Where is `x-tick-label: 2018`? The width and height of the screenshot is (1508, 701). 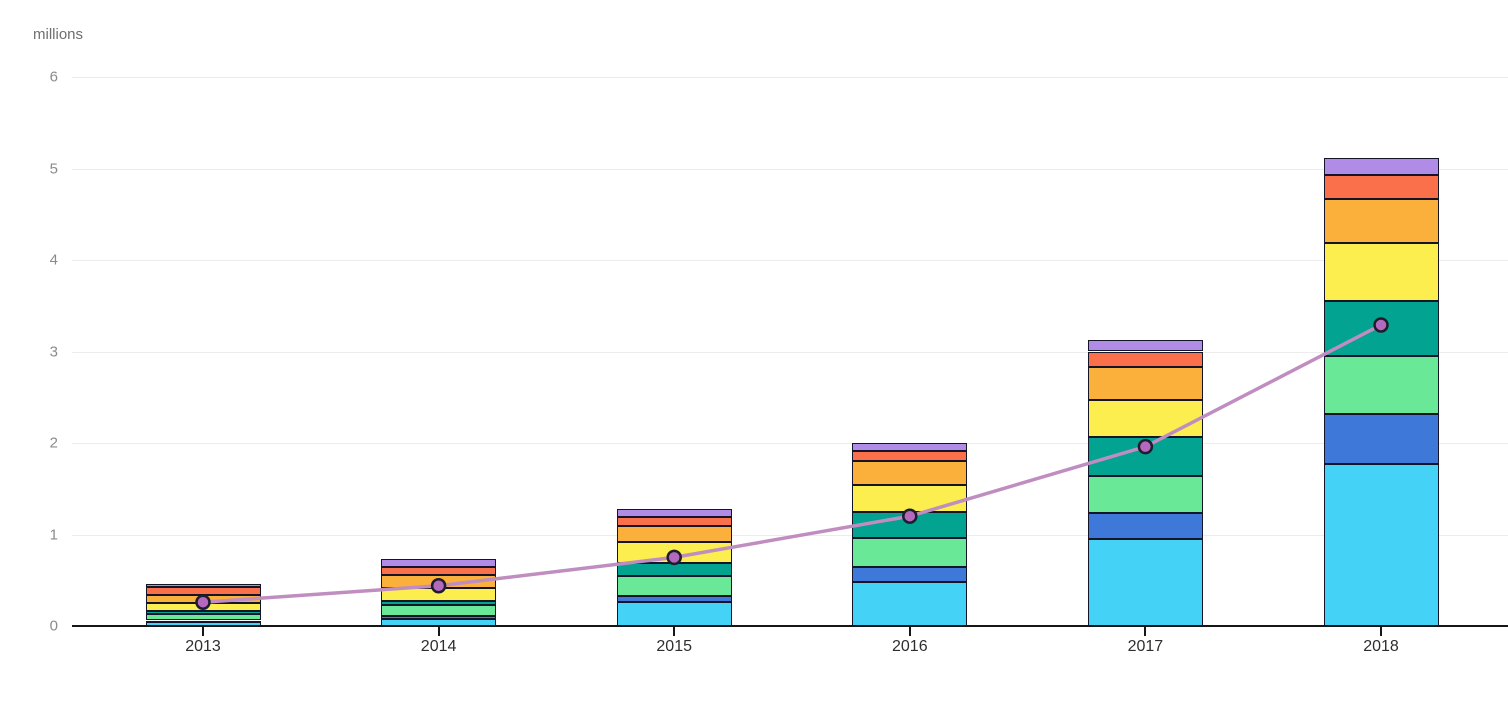 x-tick-label: 2018 is located at coordinates (1381, 646).